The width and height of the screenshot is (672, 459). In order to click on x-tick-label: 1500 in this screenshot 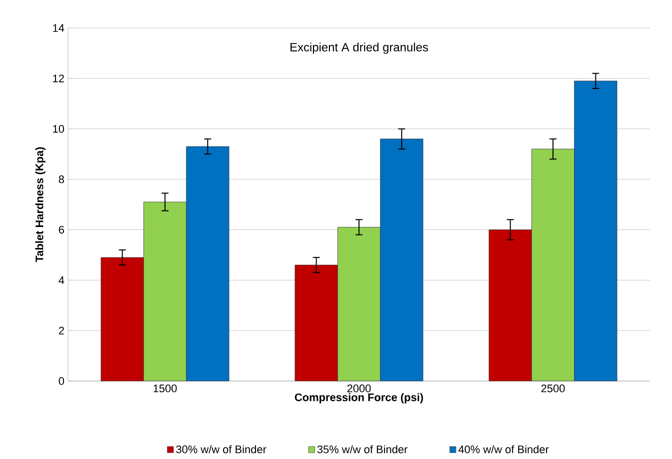, I will do `click(165, 388)`.